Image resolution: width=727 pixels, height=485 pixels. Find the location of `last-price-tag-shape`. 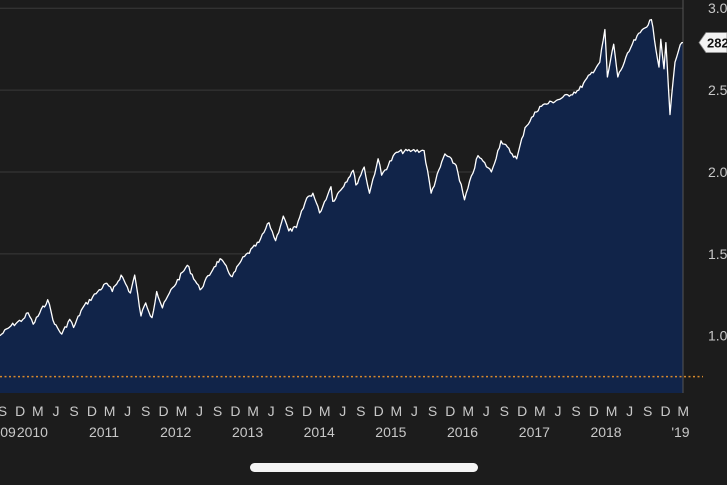

last-price-tag-shape is located at coordinates (712, 42).